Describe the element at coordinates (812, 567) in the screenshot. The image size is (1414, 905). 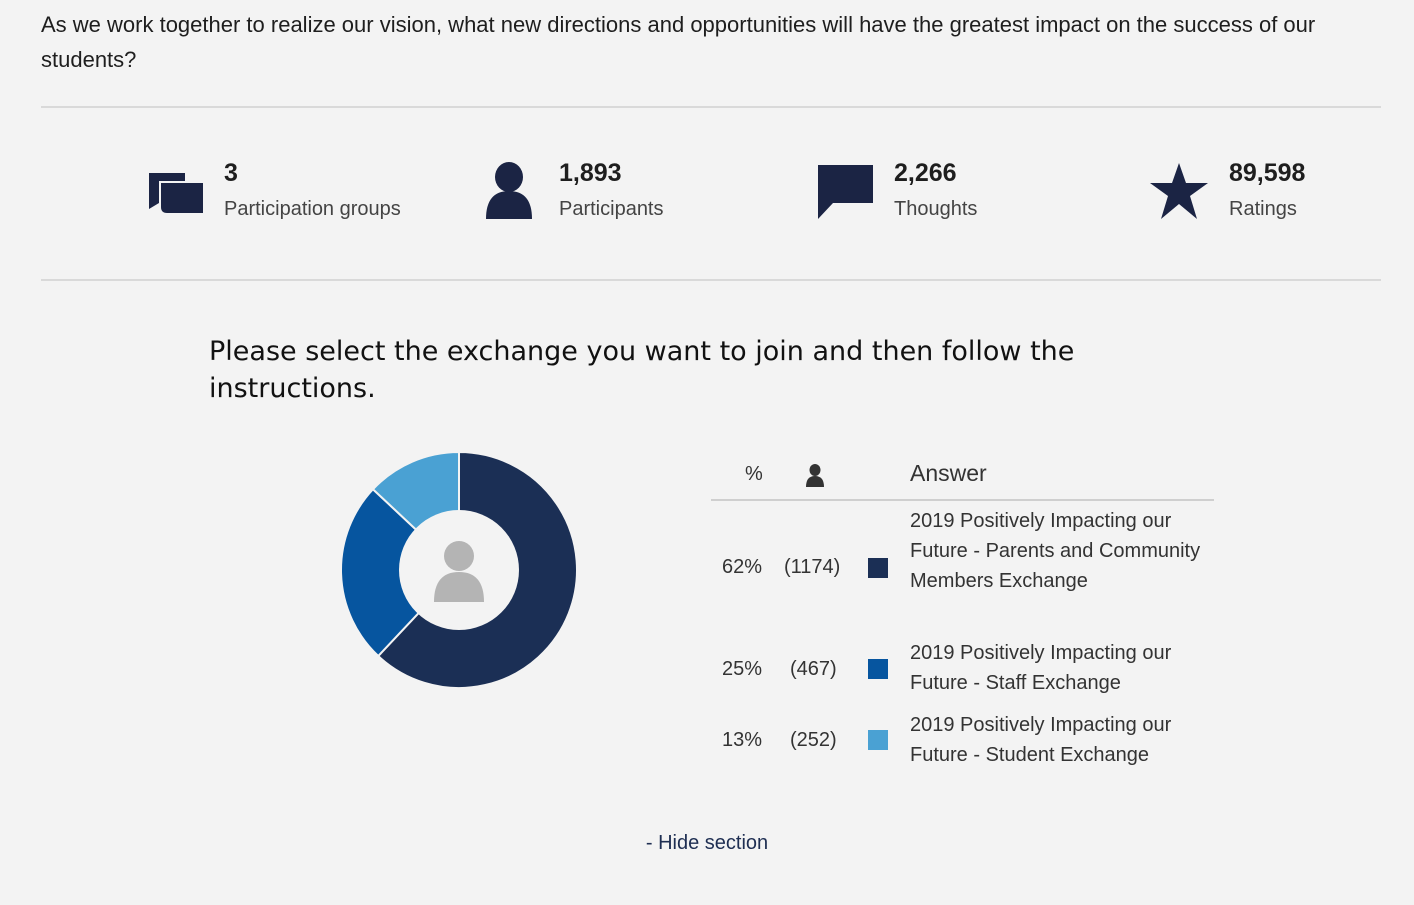
I see `row-count: (1174)` at that location.